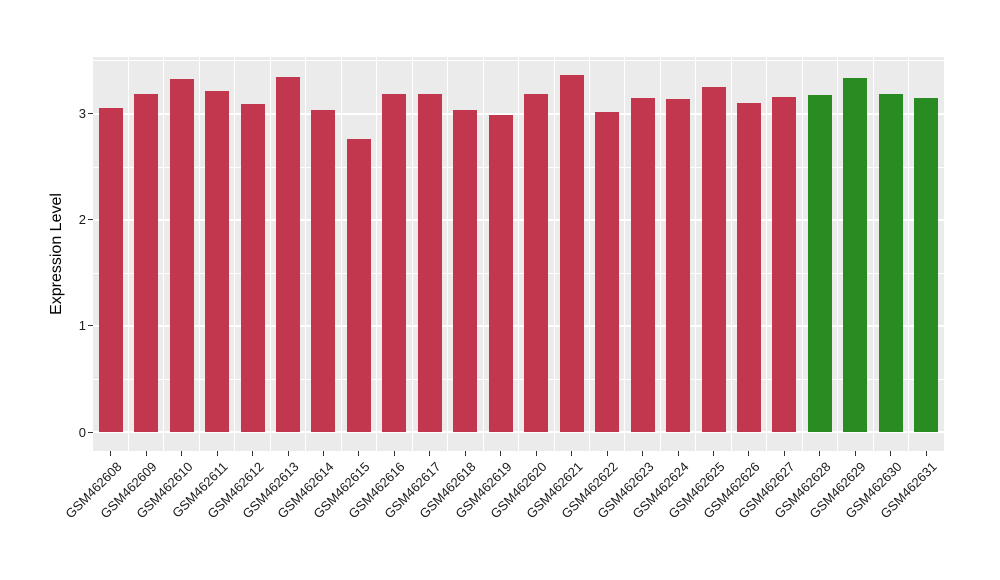 This screenshot has height=580, width=1000. Describe the element at coordinates (181, 255) in the screenshot. I see `bar-GSM462610` at that location.